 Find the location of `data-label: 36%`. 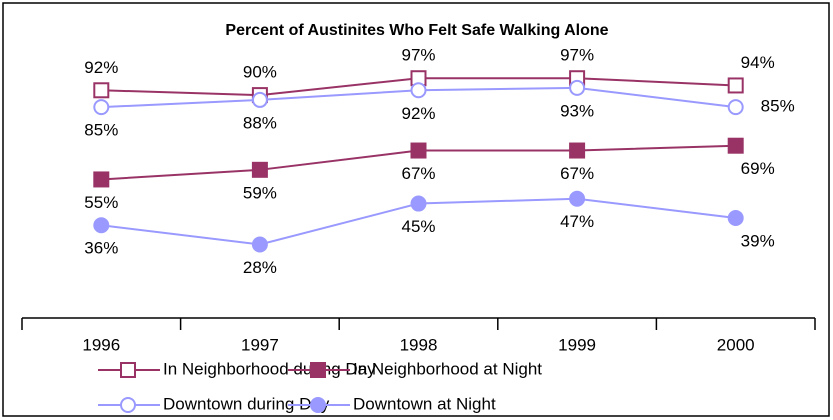

data-label: 36% is located at coordinates (101, 248).